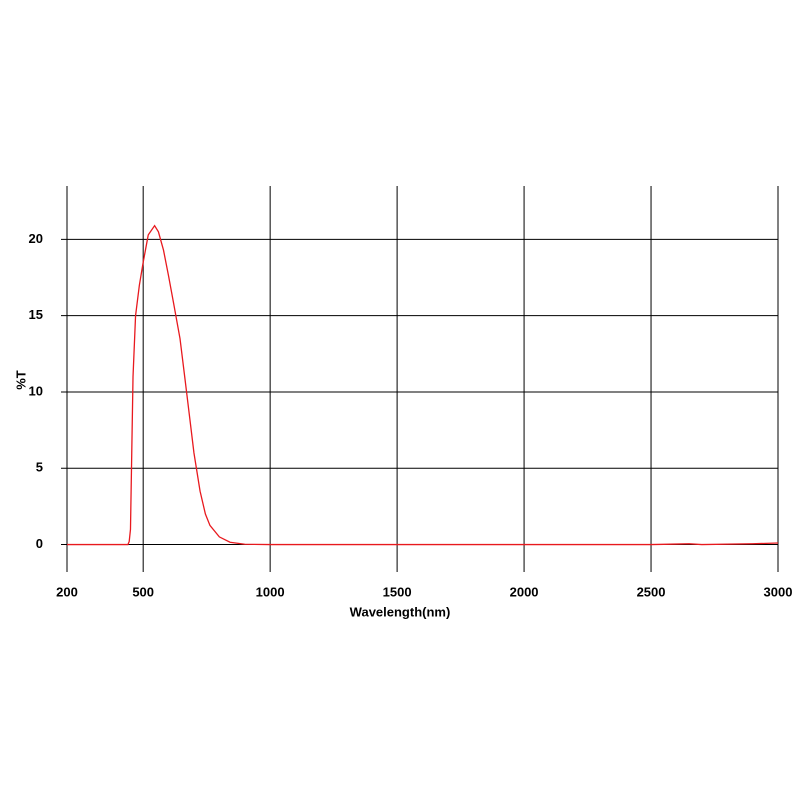 This screenshot has height=800, width=800. Describe the element at coordinates (36, 238) in the screenshot. I see `y-tick-label: 20` at that location.